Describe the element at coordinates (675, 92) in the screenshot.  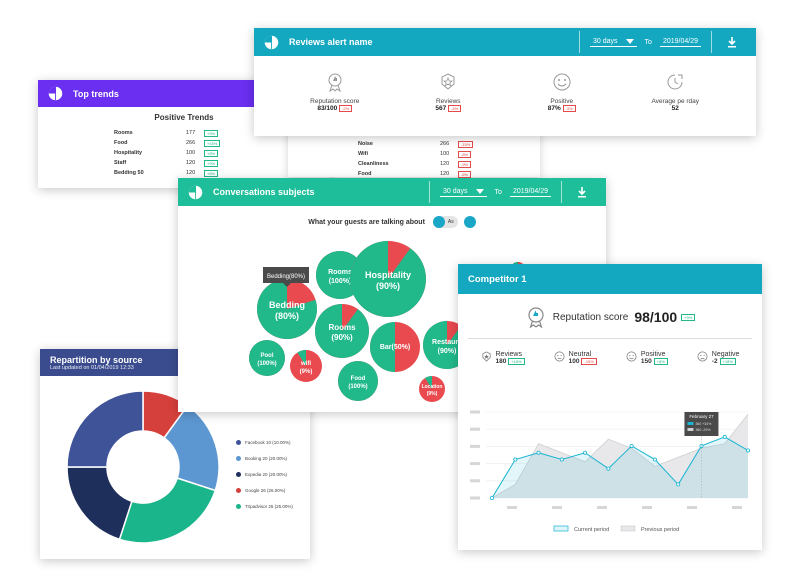
I see `metric-average: Average pe rday 52` at that location.